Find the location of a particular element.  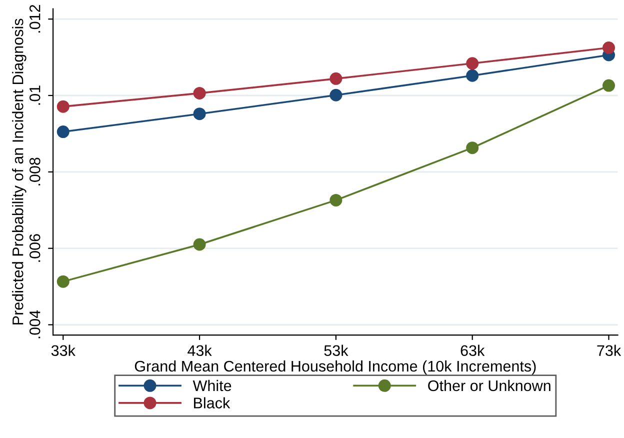

x-tick-label: 63k is located at coordinates (472, 350).